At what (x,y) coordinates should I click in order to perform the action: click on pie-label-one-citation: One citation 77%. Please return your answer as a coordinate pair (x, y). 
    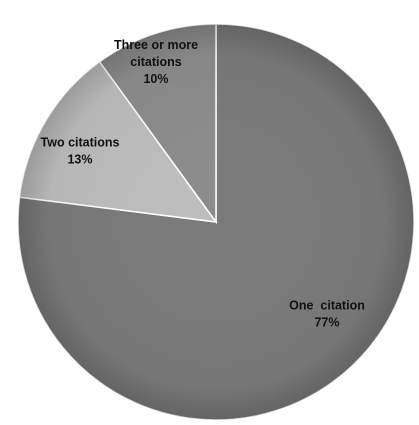
    Looking at the image, I should click on (327, 314).